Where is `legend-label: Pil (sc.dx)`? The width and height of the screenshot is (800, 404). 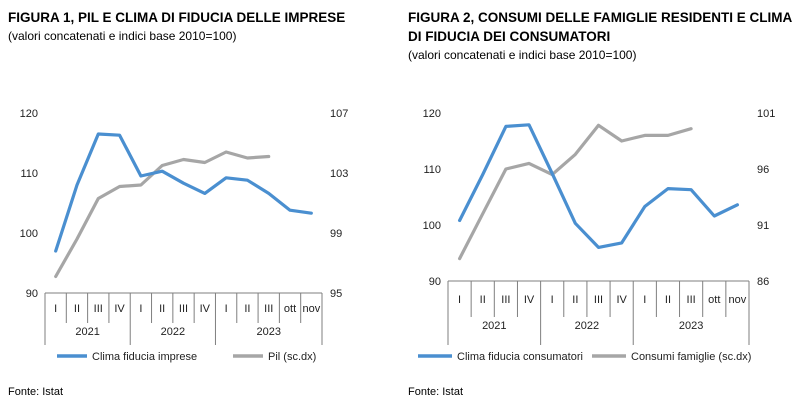
legend-label: Pil (sc.dx) is located at coordinates (292, 357).